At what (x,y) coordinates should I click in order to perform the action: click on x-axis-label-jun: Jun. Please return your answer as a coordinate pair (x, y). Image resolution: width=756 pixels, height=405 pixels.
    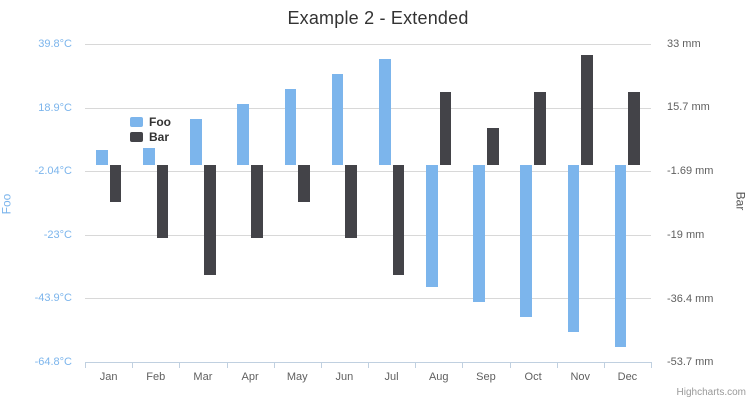
    Looking at the image, I should click on (344, 377).